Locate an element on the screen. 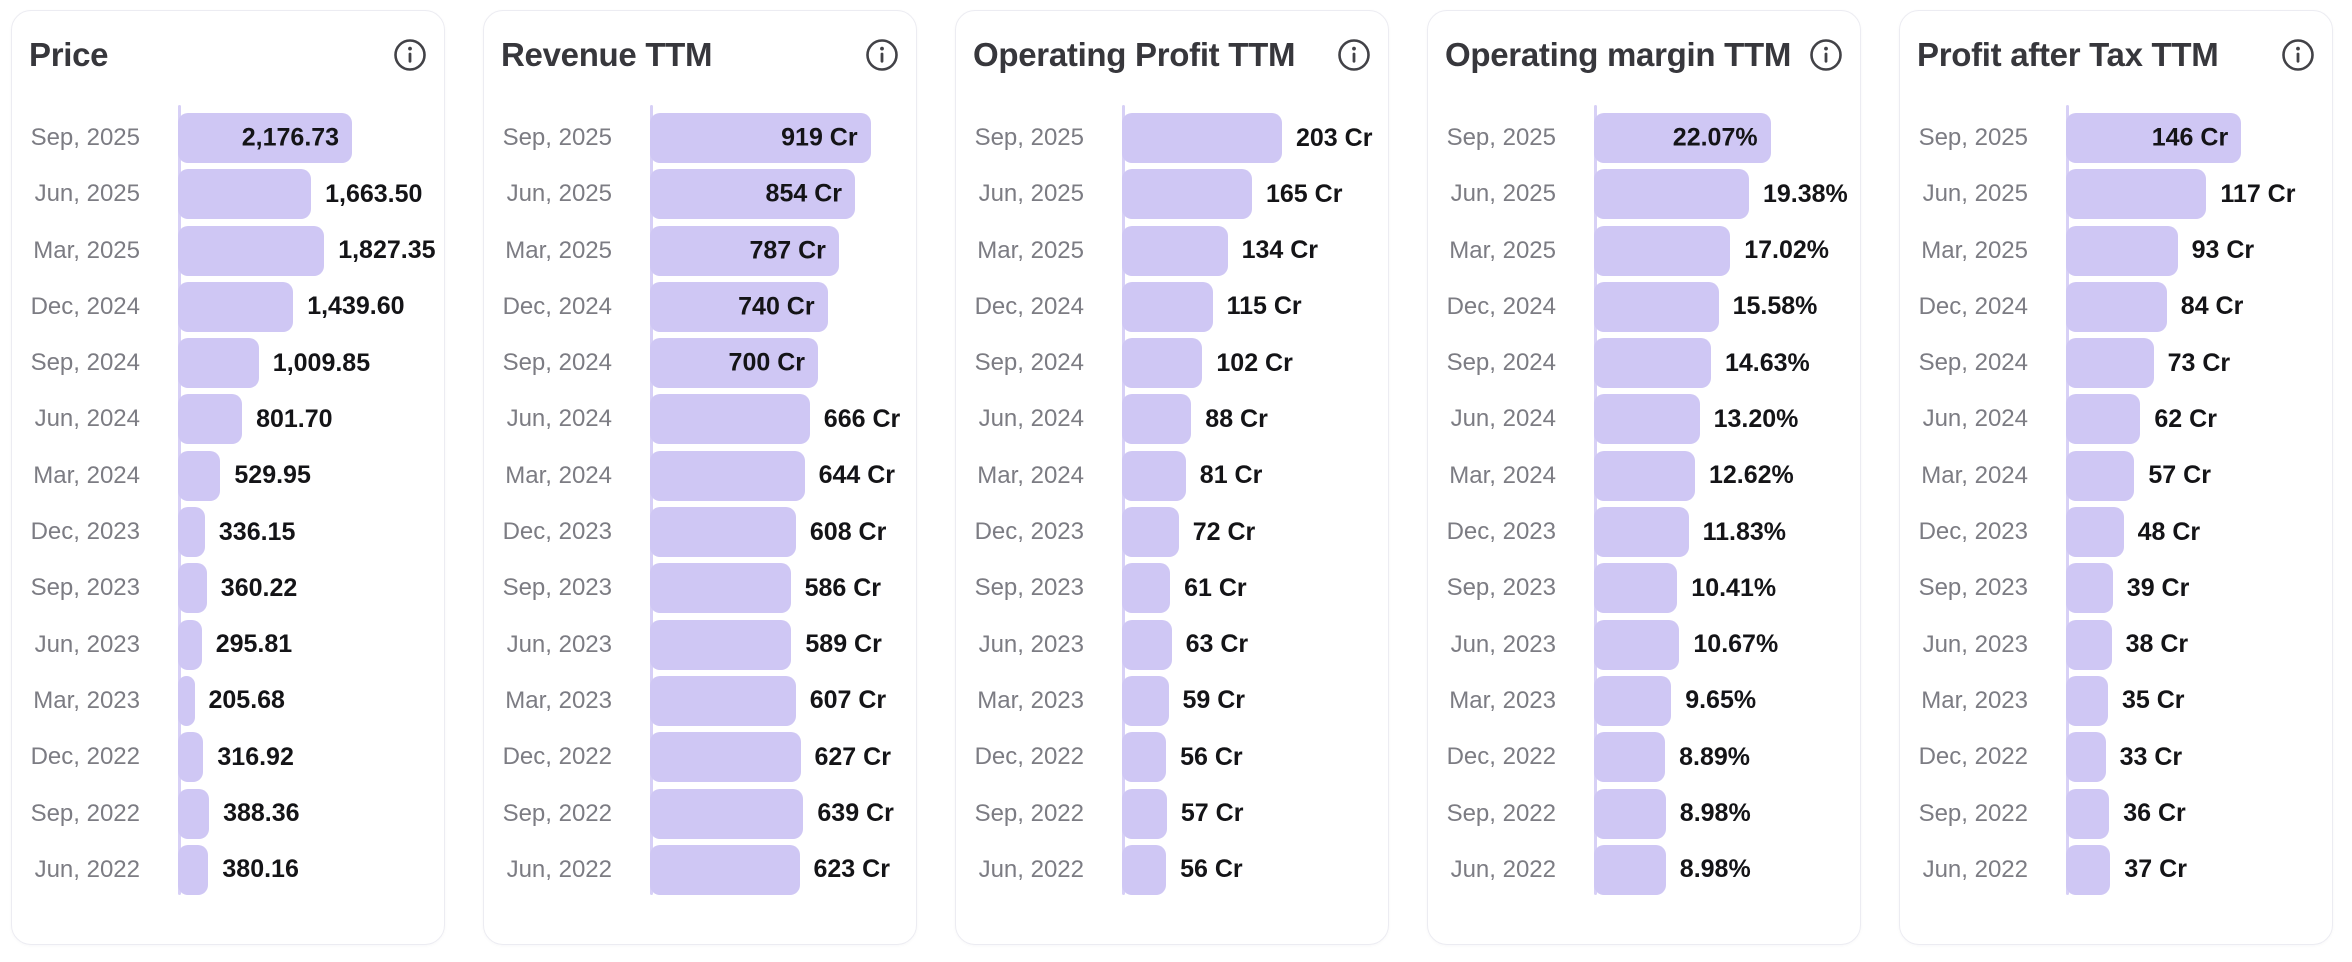 This screenshot has width=2352, height=962. bar-area: 33 Cr is located at coordinates (2199, 757).